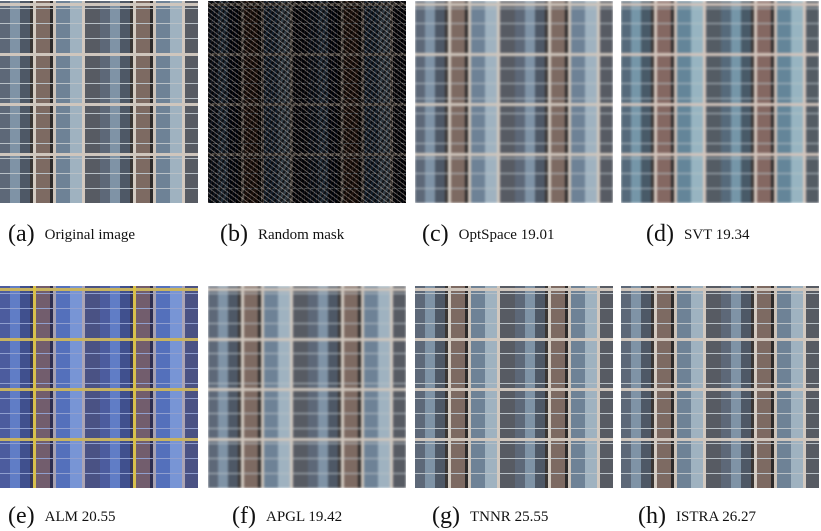 This screenshot has height=531, width=821. What do you see at coordinates (490, 516) in the screenshot?
I see `caption-g: (g) TNNR 25.55` at bounding box center [490, 516].